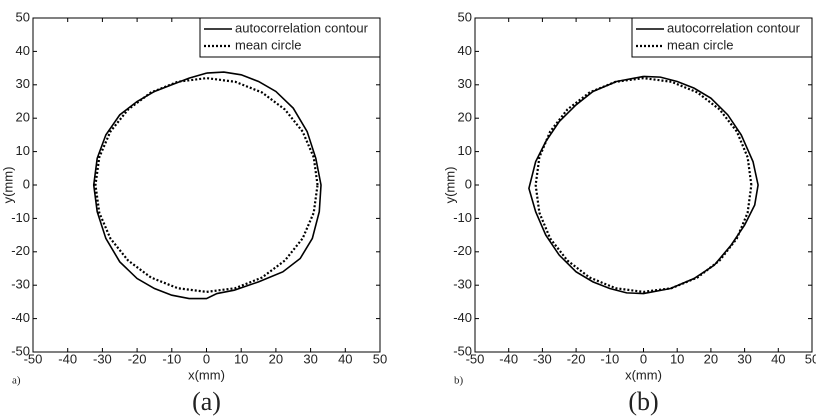 Image resolution: width=816 pixels, height=417 pixels. What do you see at coordinates (643, 401) in the screenshot?
I see `caption: (b)` at bounding box center [643, 401].